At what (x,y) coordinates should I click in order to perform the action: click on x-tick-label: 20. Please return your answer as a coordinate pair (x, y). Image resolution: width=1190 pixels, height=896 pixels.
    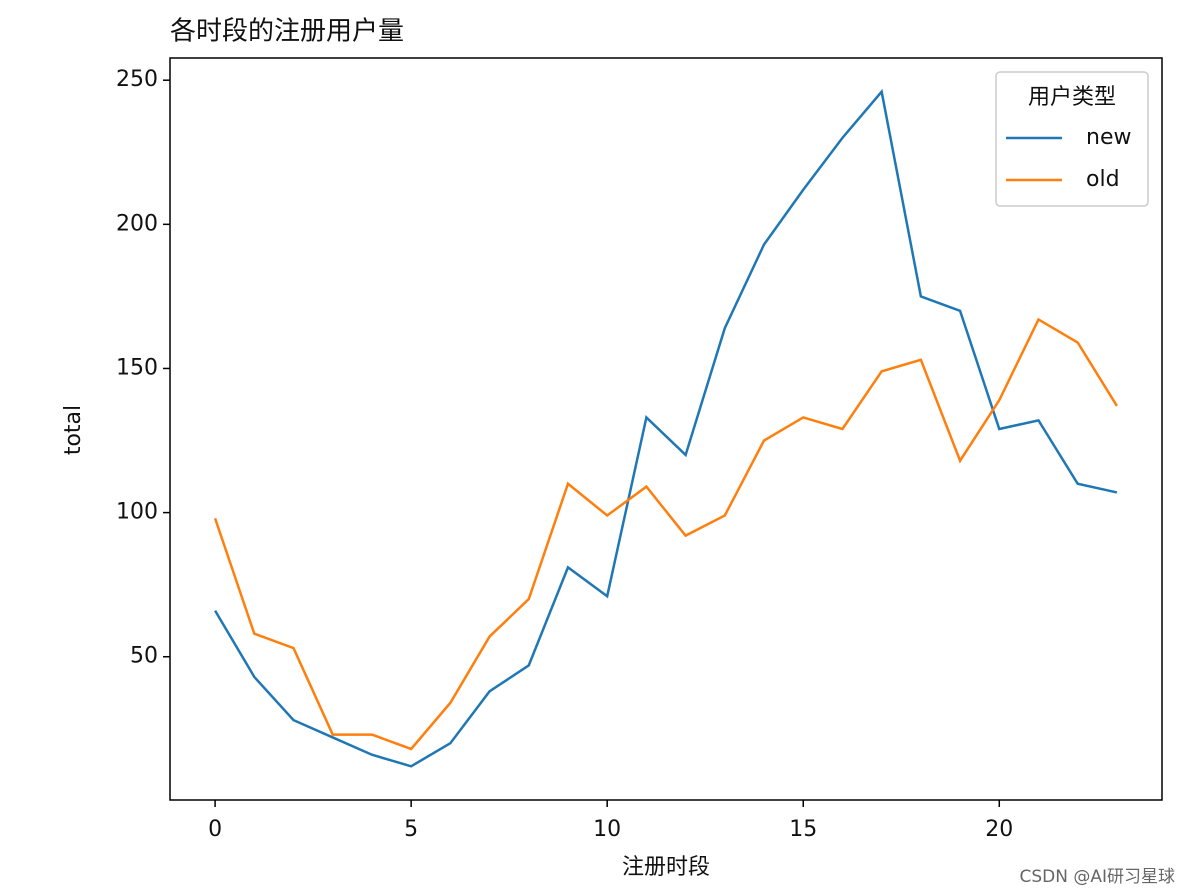
    Looking at the image, I should click on (999, 829).